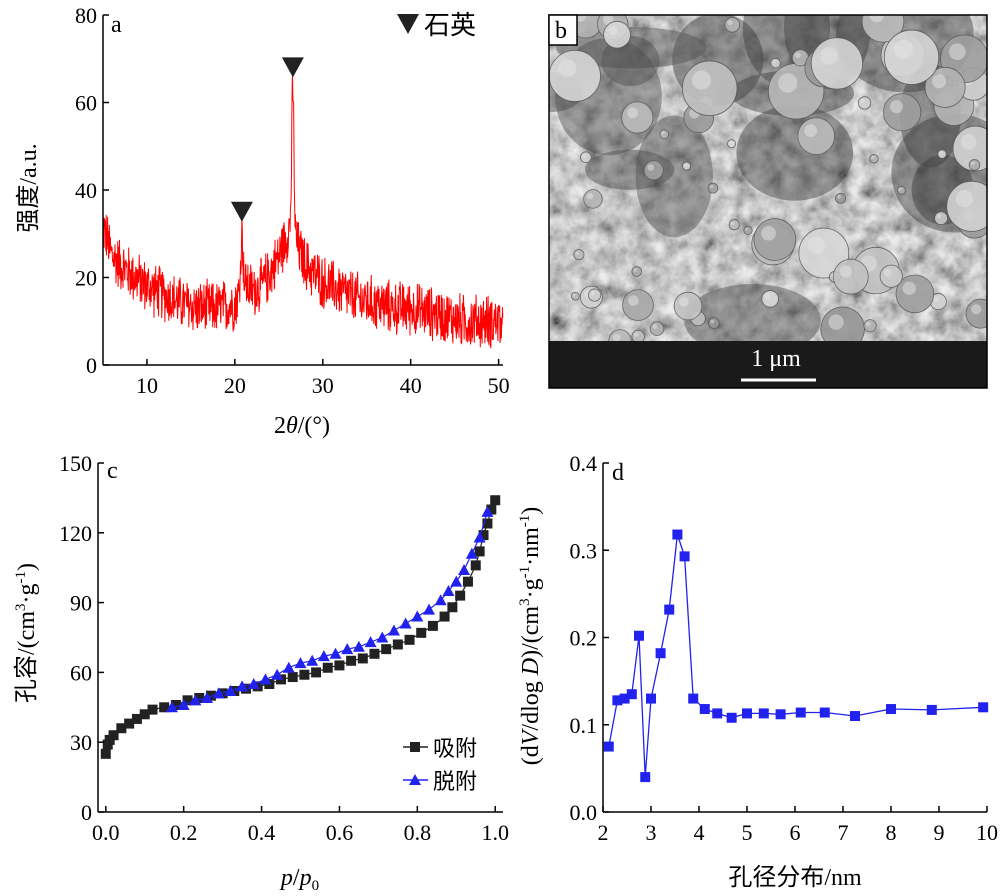  I want to click on panel-c-letter: c, so click(112, 471).